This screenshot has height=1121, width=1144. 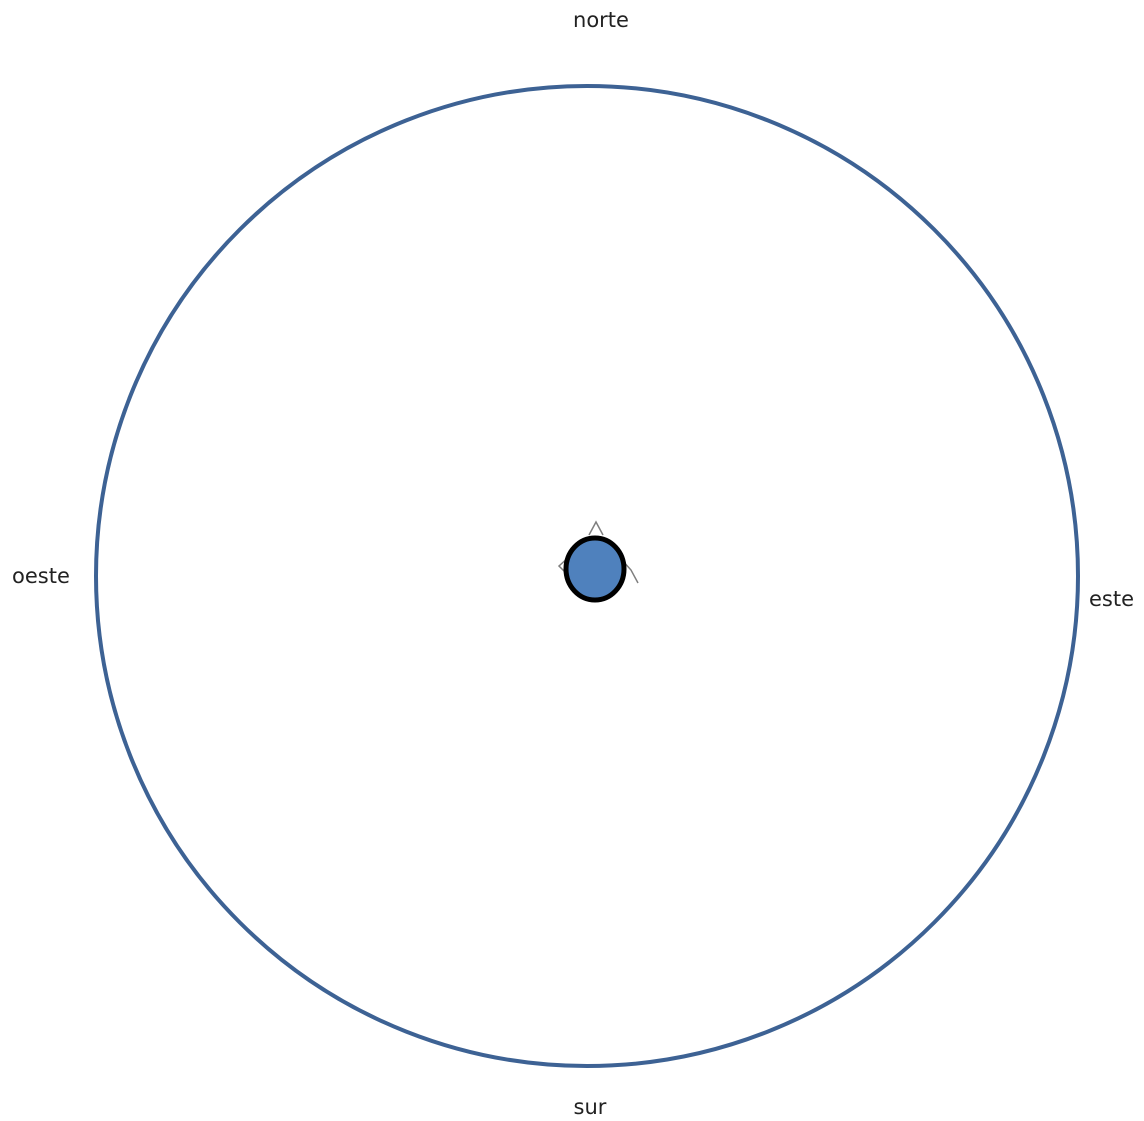 What do you see at coordinates (41, 576) in the screenshot?
I see `west-label: oeste` at bounding box center [41, 576].